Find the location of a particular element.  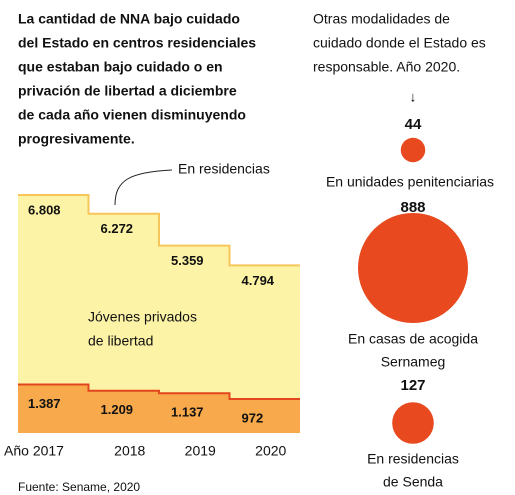

category-label: Sernameg is located at coordinates (413, 362).